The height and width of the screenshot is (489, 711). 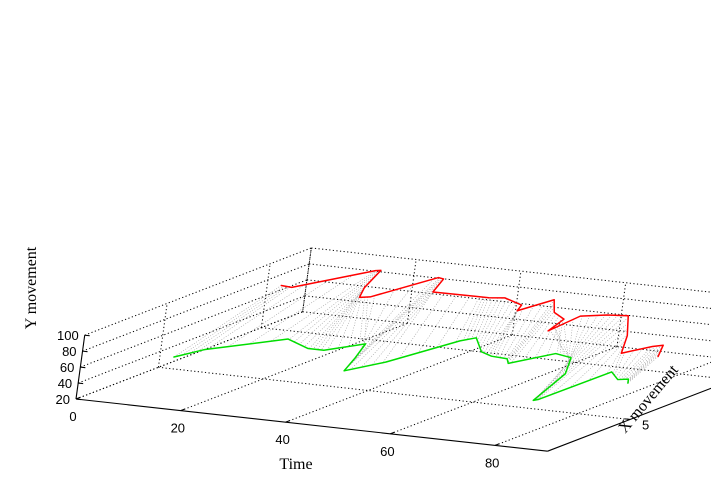 What do you see at coordinates (178, 428) in the screenshot?
I see `x-tick-label: 20` at bounding box center [178, 428].